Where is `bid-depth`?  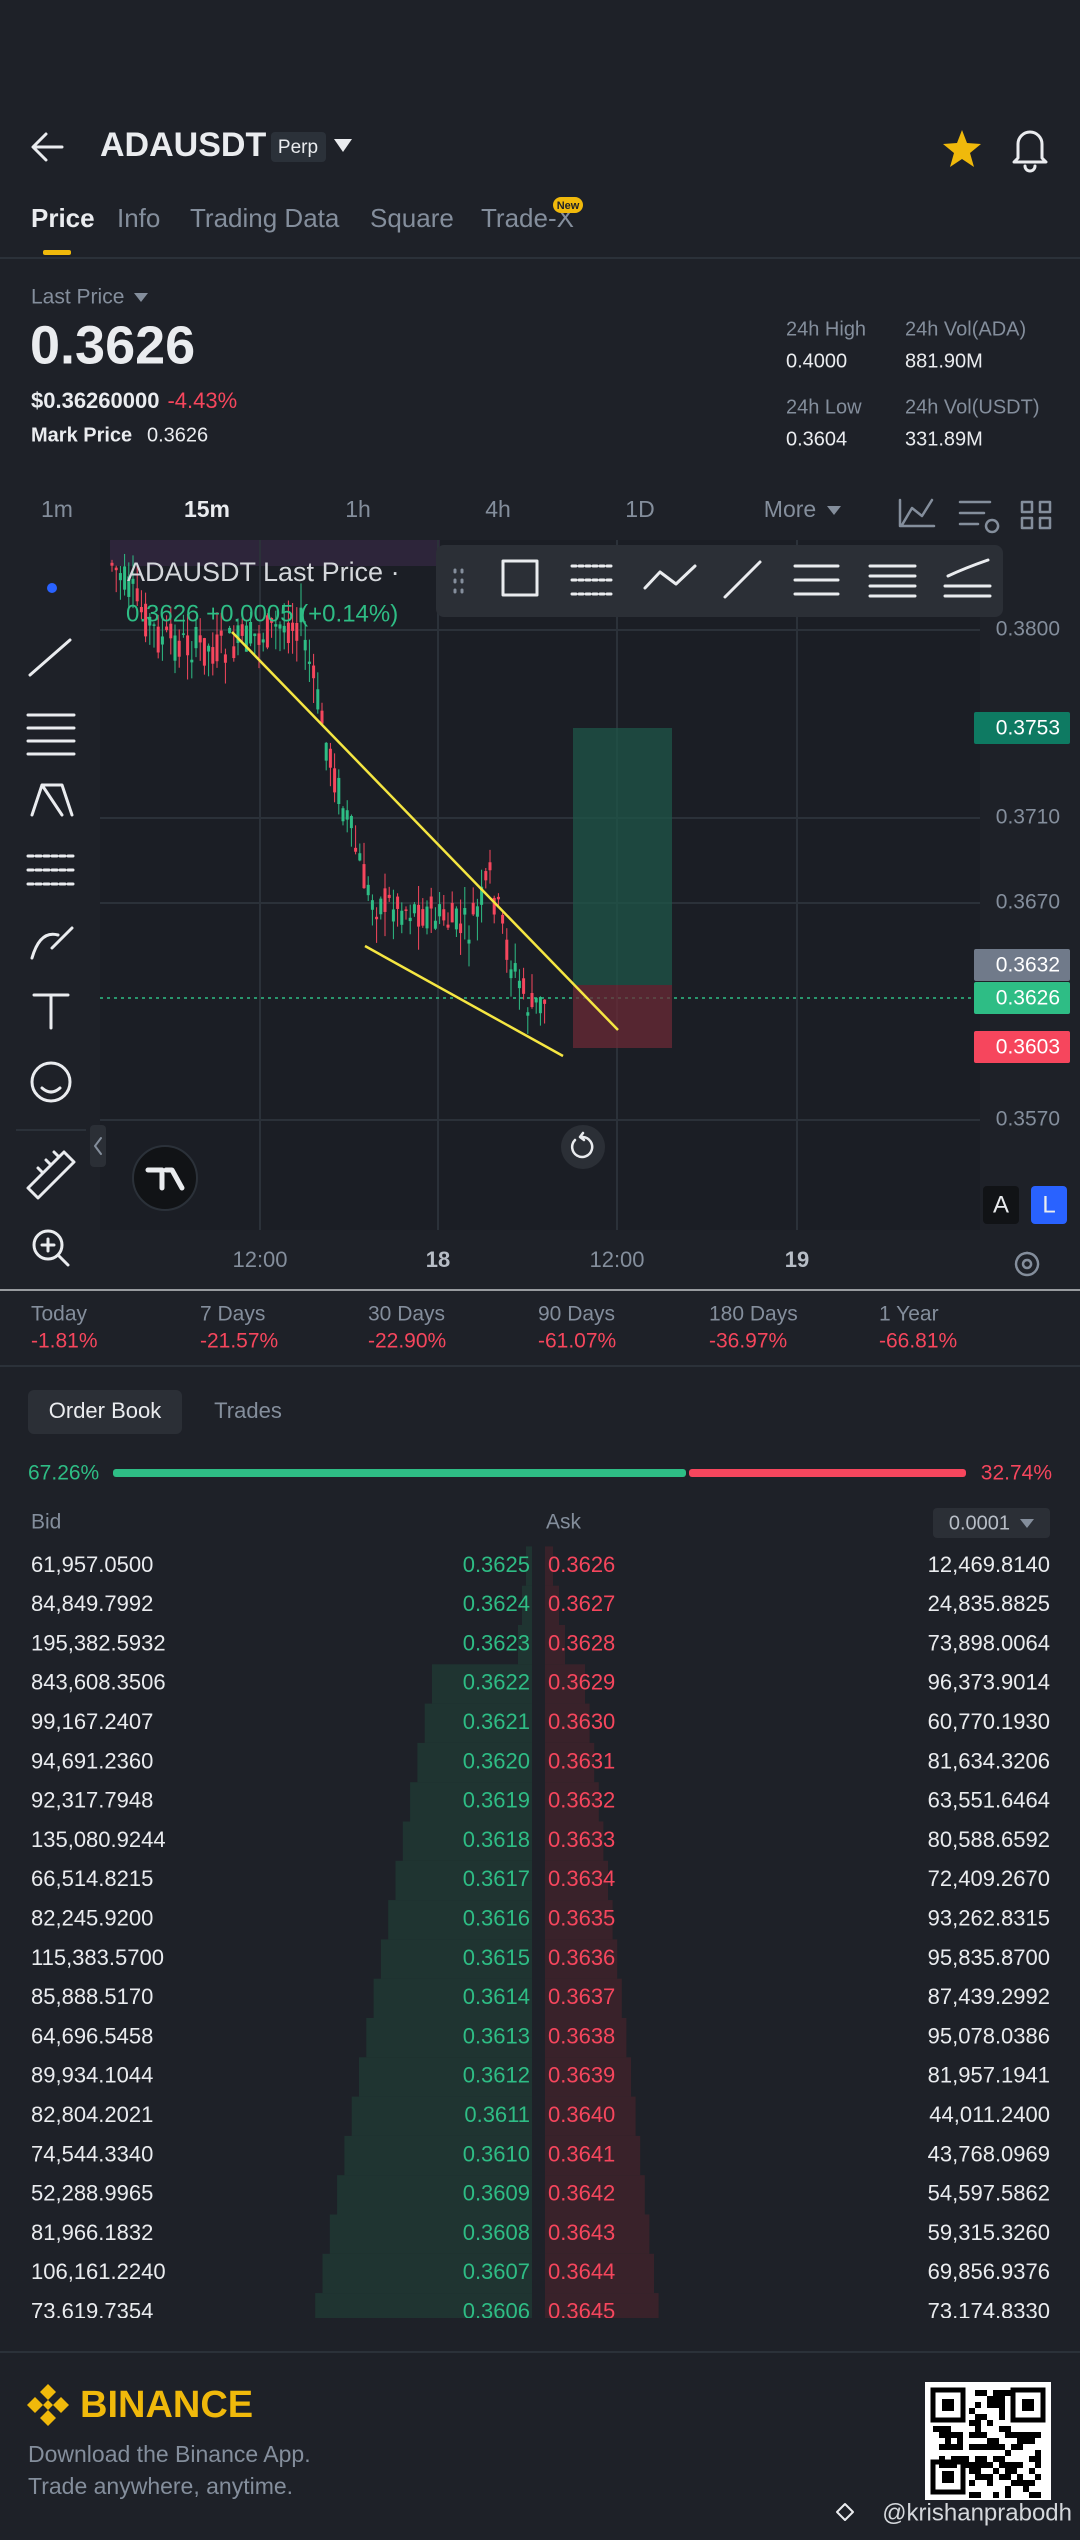
bid-depth is located at coordinates (452, 1998).